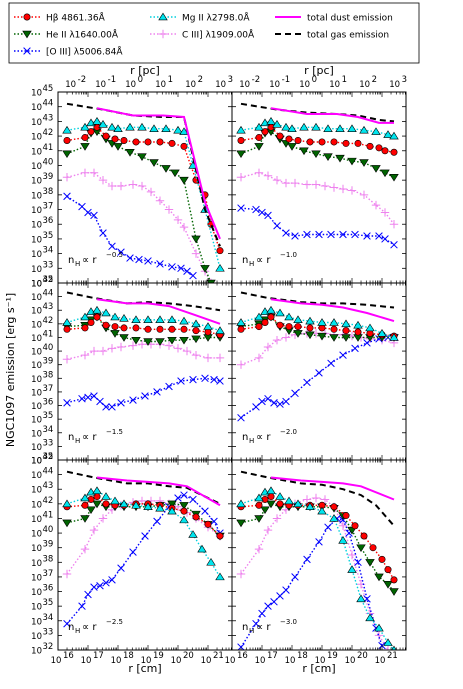 The image size is (463, 689). I want to click on panel-data, so click(317, 560).